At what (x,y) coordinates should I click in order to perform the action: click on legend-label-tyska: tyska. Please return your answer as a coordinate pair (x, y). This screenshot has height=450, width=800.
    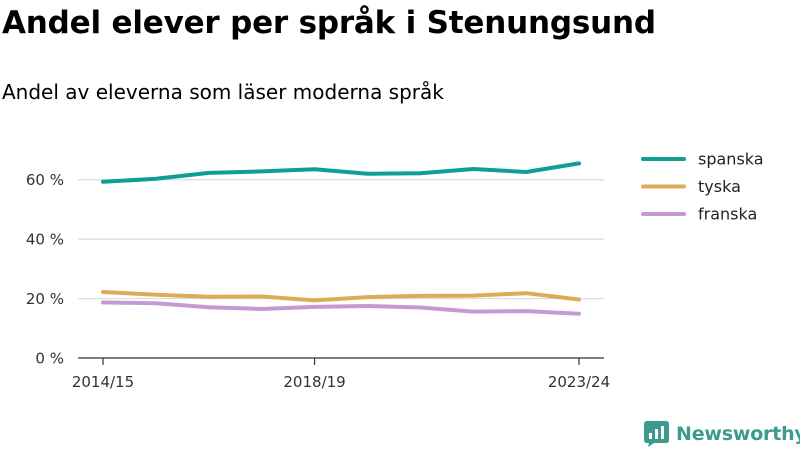
    Looking at the image, I should click on (719, 186).